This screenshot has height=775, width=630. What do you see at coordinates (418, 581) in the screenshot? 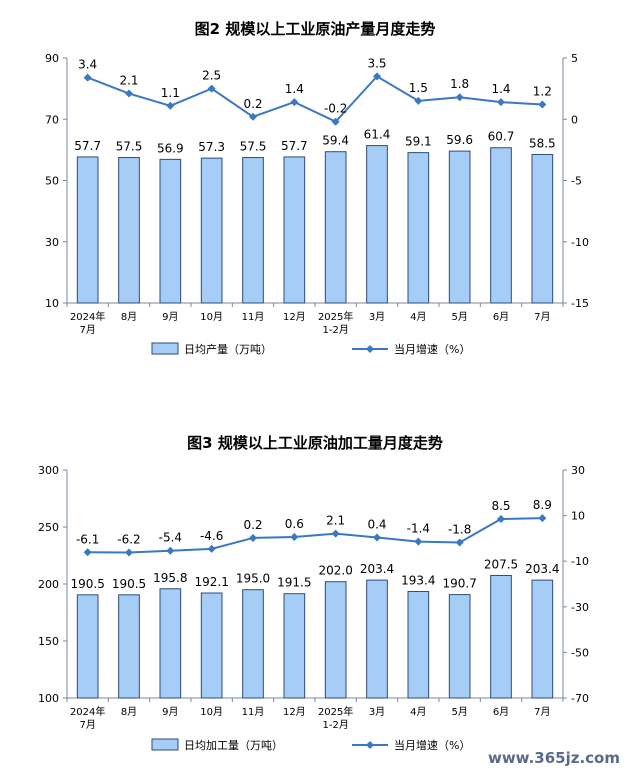
I see `bar-data-label: 193.4` at bounding box center [418, 581].